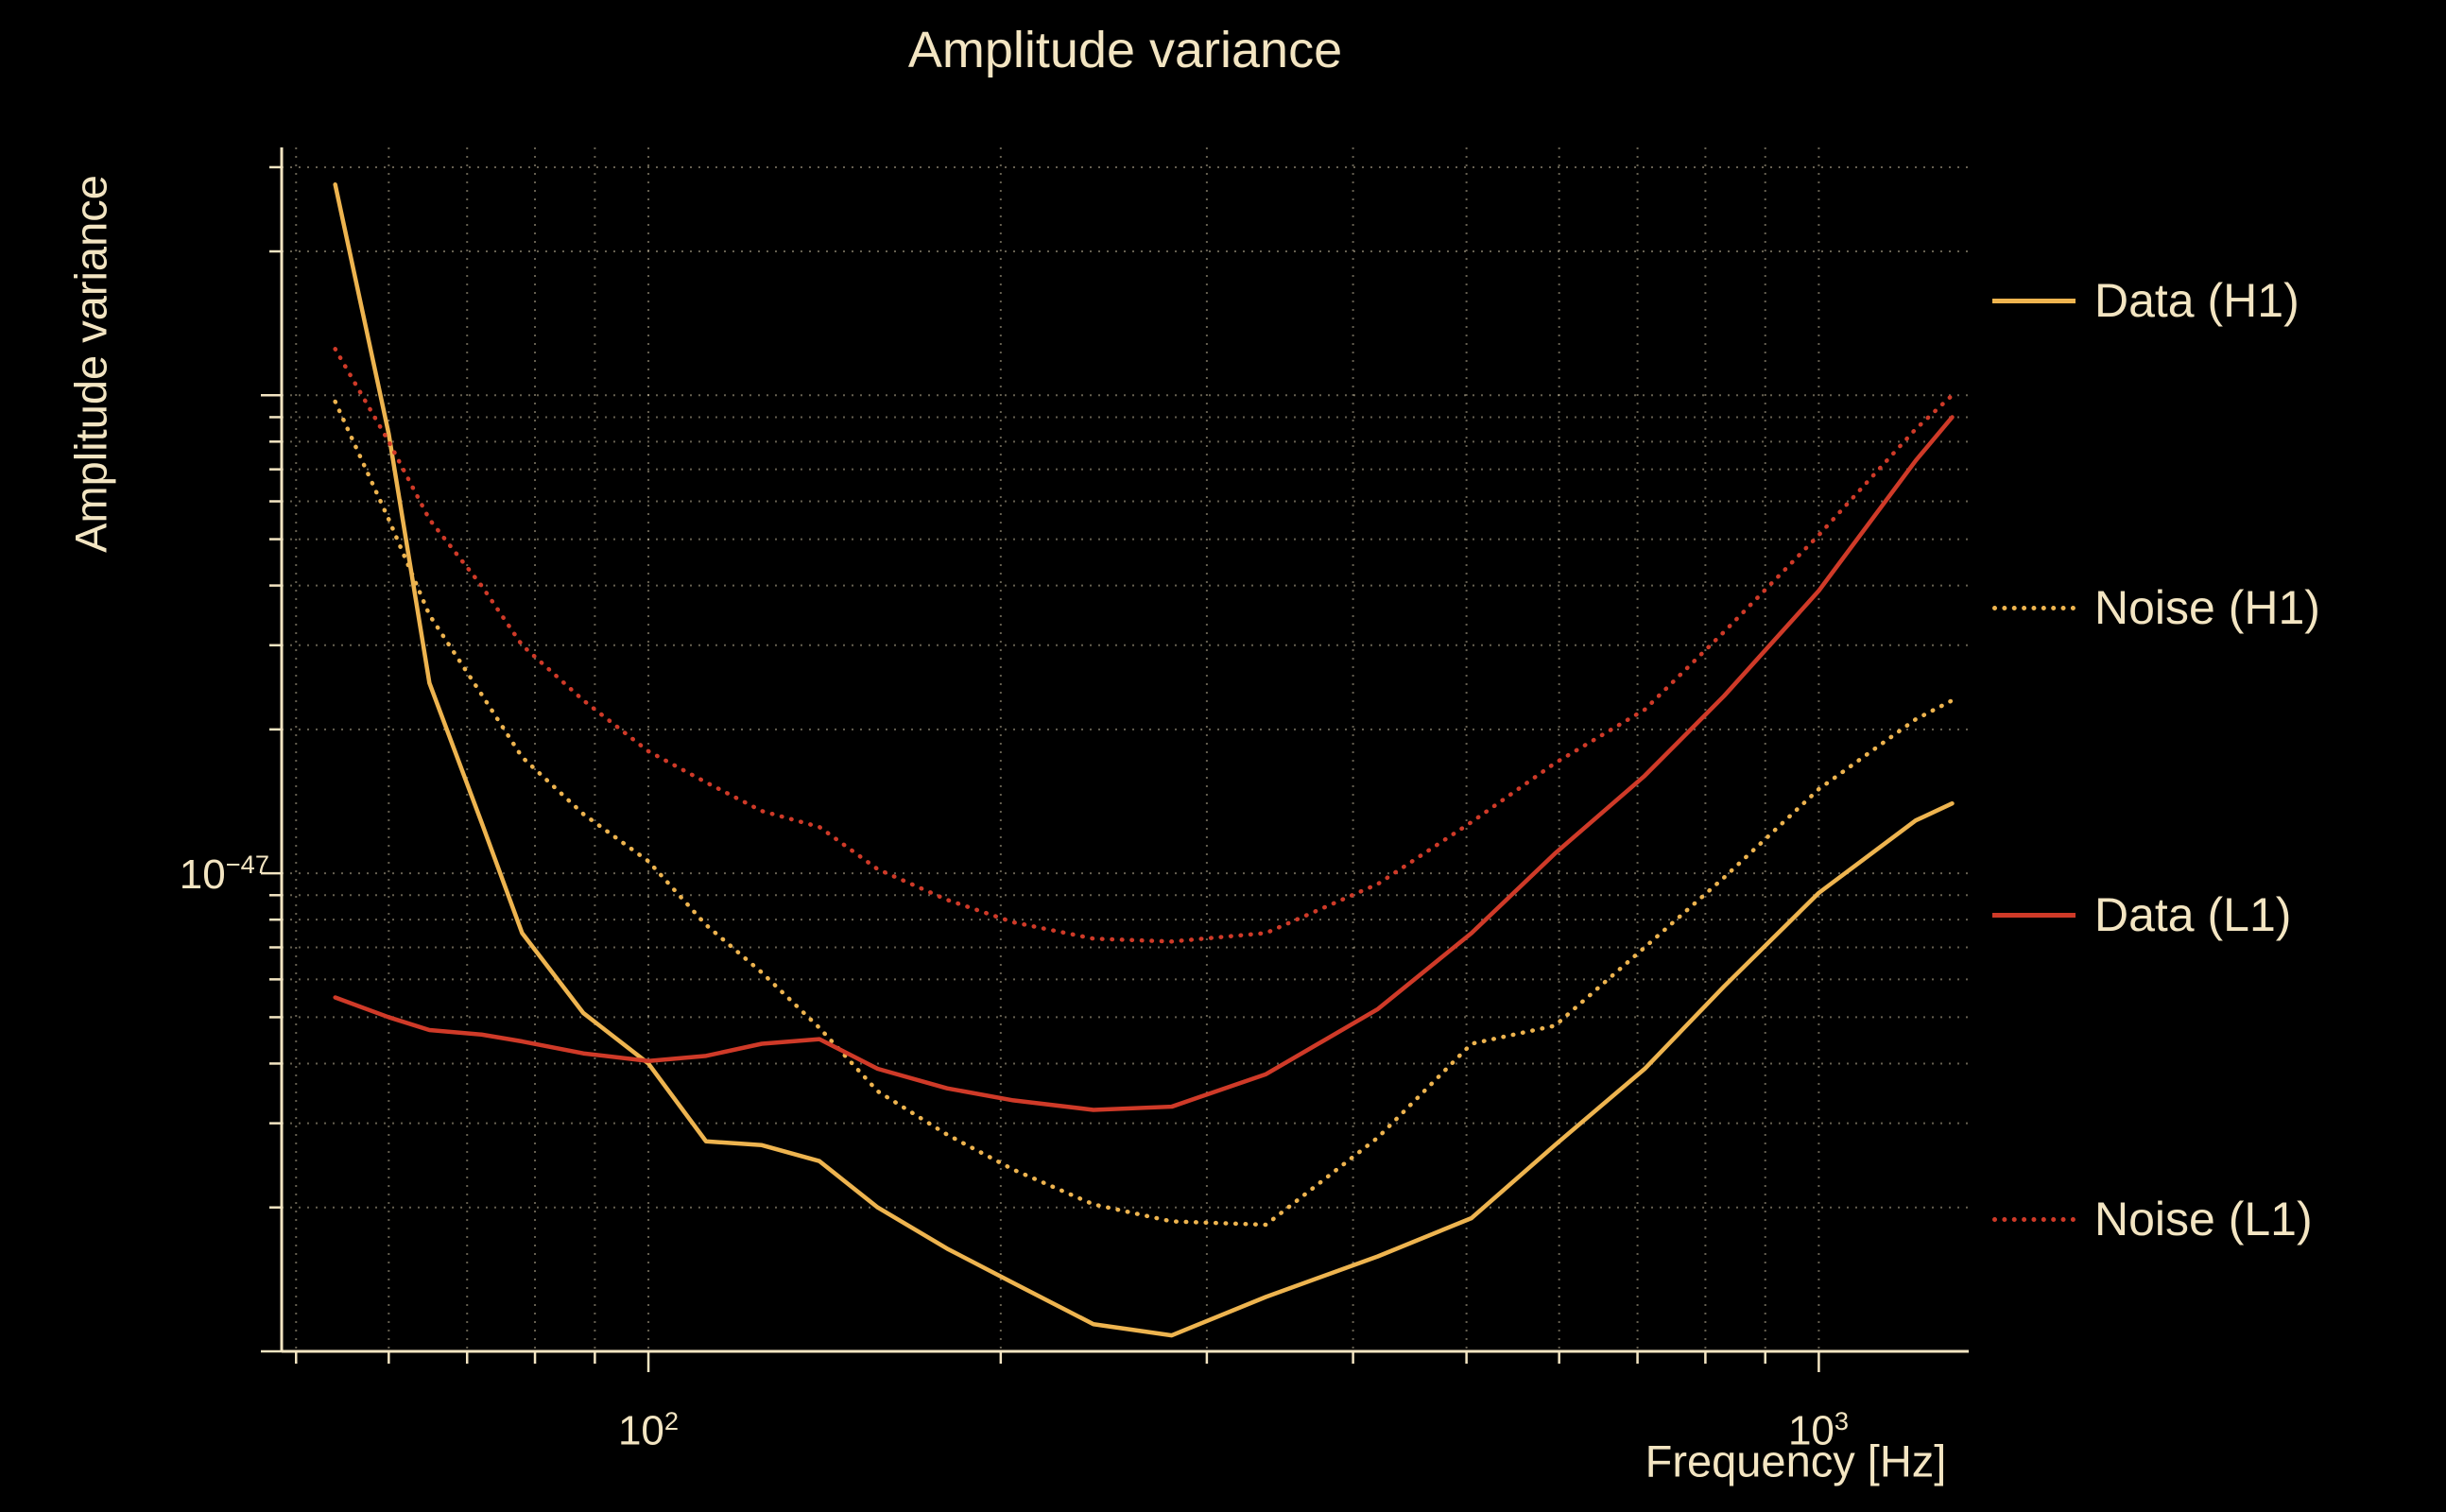  Describe the element at coordinates (224, 874) in the screenshot. I see `y-tick-label-1e-47: 10−47` at that location.